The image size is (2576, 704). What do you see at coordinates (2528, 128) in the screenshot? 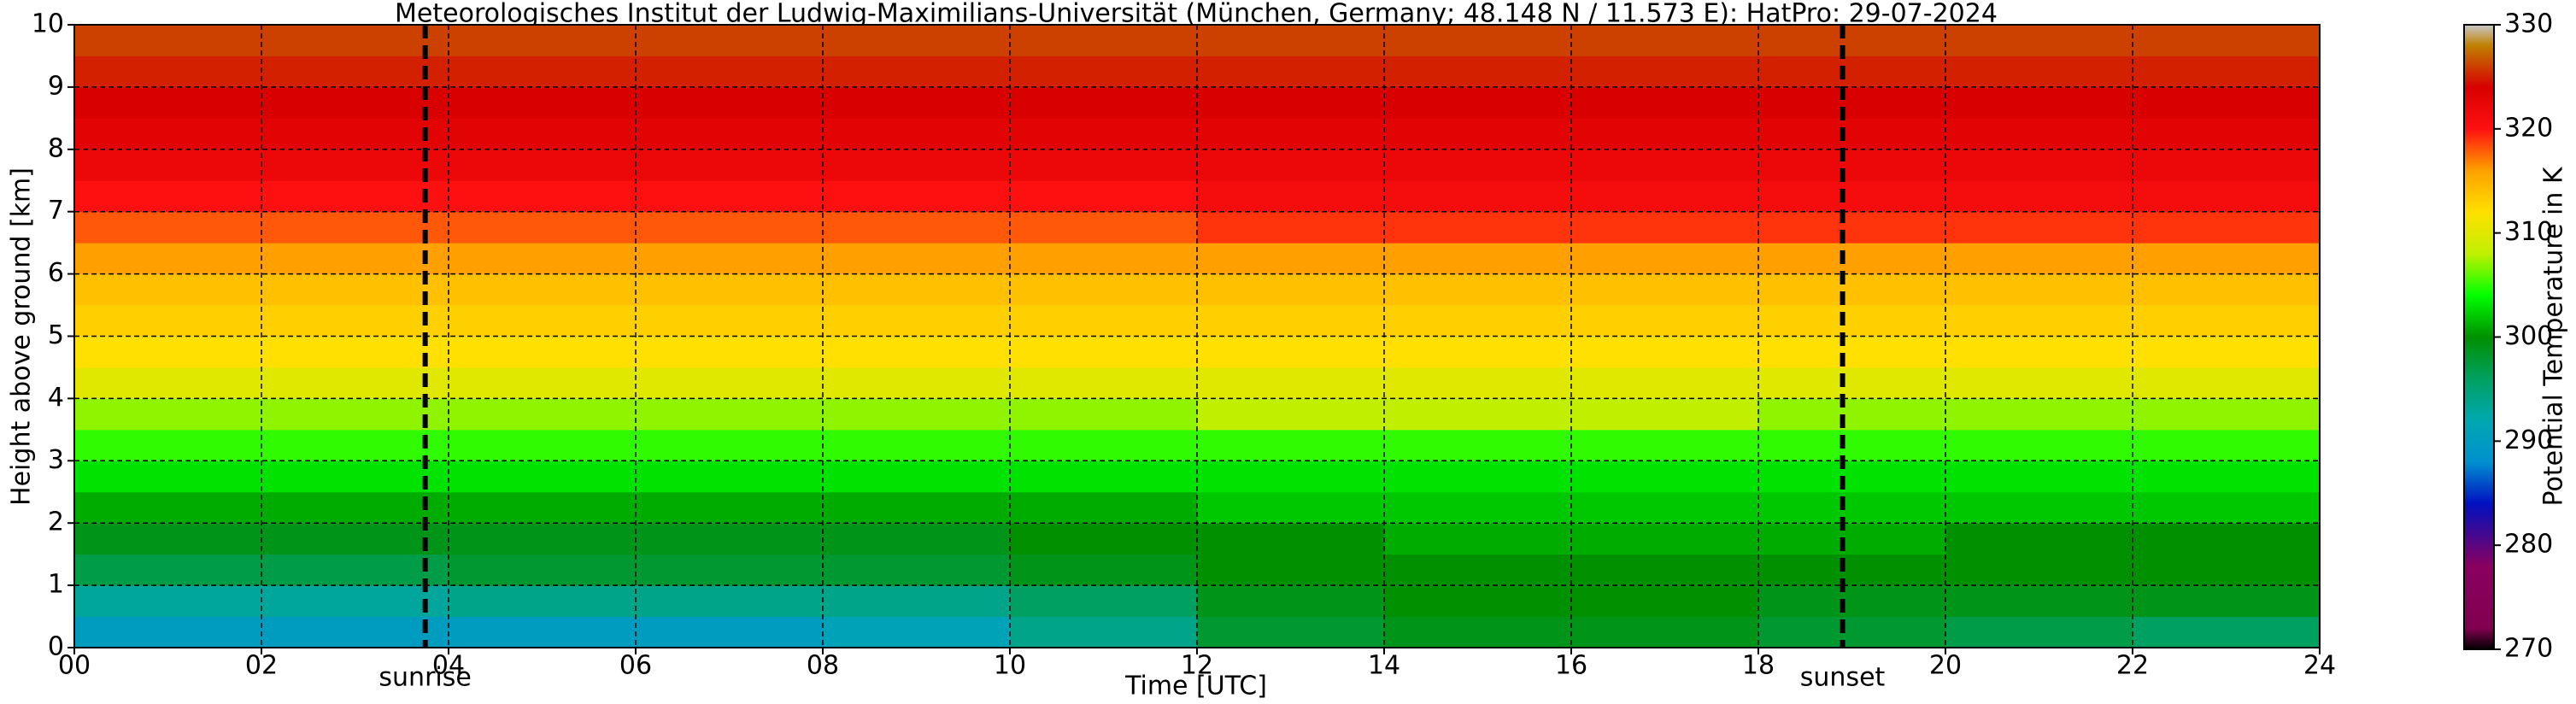
I see `colorbar-tick-label: 320` at bounding box center [2528, 128].